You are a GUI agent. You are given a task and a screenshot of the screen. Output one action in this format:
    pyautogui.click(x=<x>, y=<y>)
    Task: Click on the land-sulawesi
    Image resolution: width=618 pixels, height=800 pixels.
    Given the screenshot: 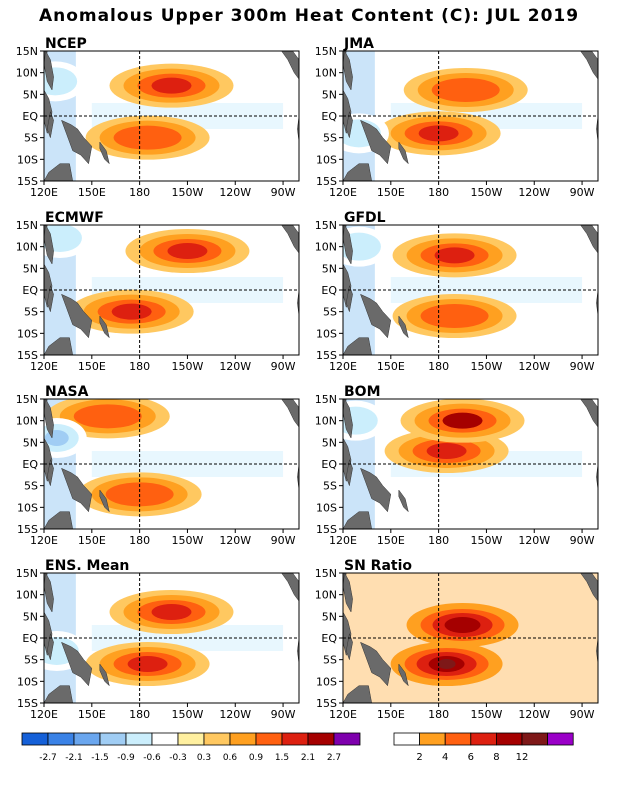 What is the action you would take?
    pyautogui.click(x=50, y=124)
    